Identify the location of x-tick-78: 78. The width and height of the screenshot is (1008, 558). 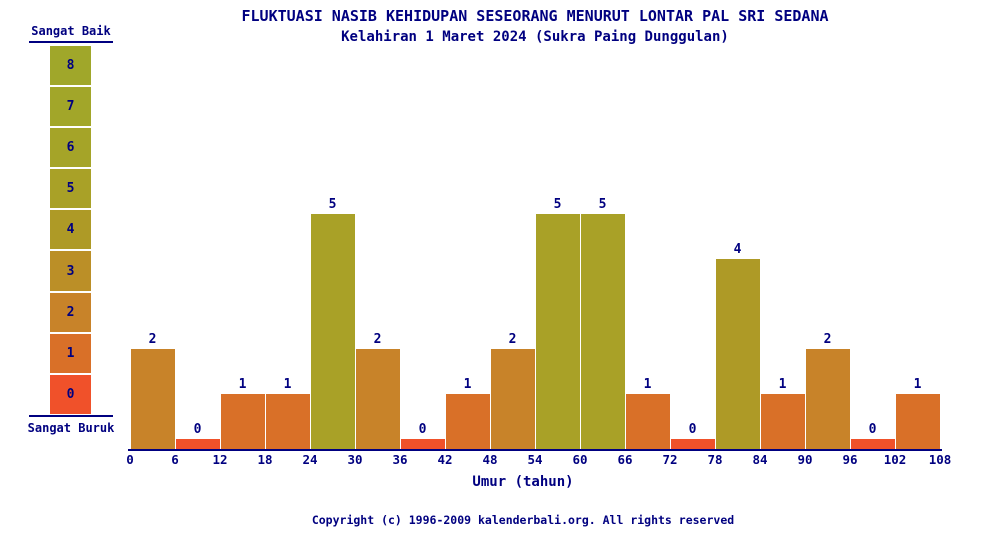
(715, 459).